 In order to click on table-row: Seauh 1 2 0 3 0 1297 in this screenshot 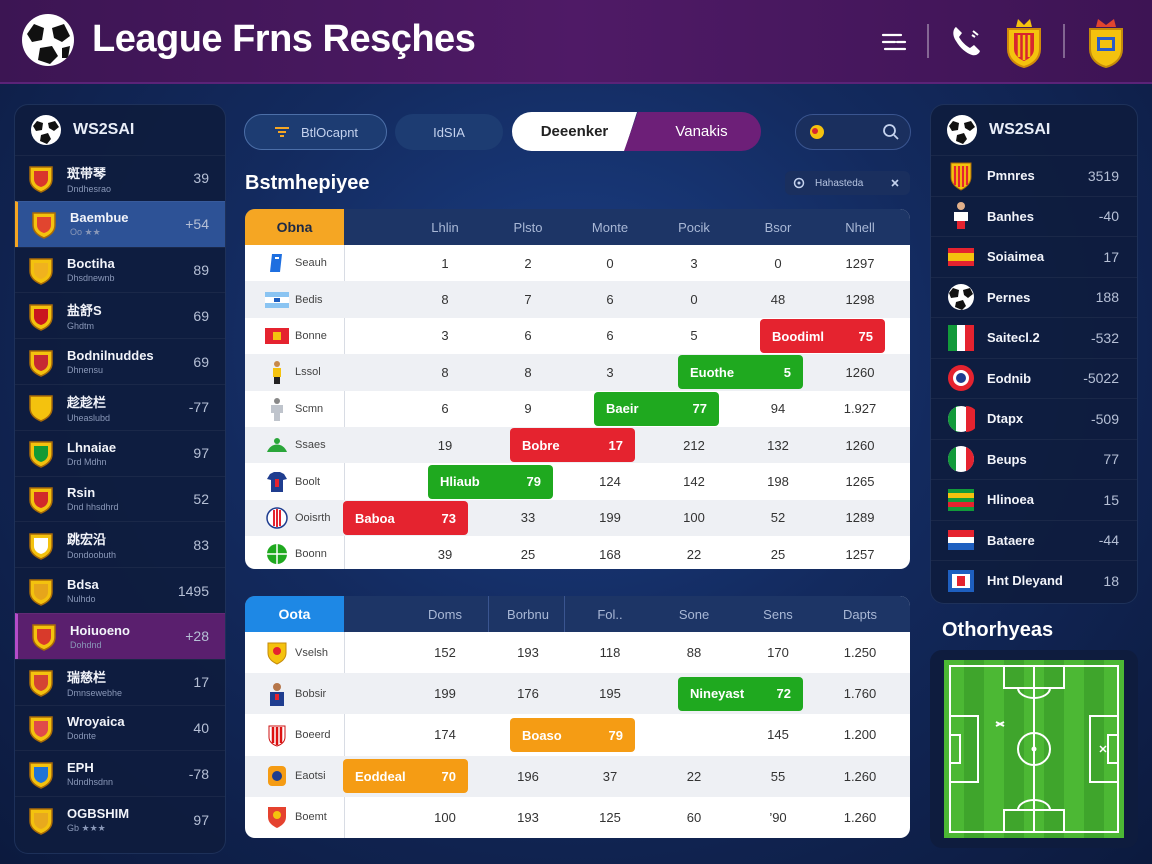, I will do `click(577, 263)`.